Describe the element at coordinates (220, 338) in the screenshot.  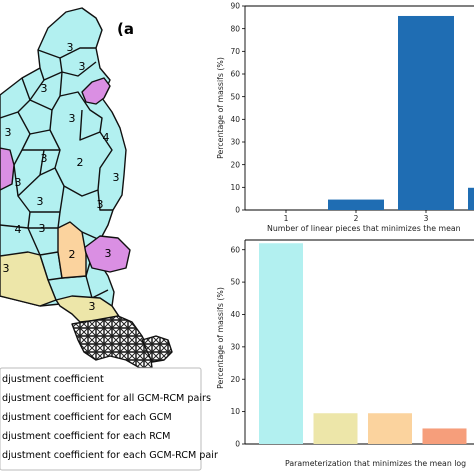
I see `chart-bottom-y-label: Percentage of massifs (%)` at that location.